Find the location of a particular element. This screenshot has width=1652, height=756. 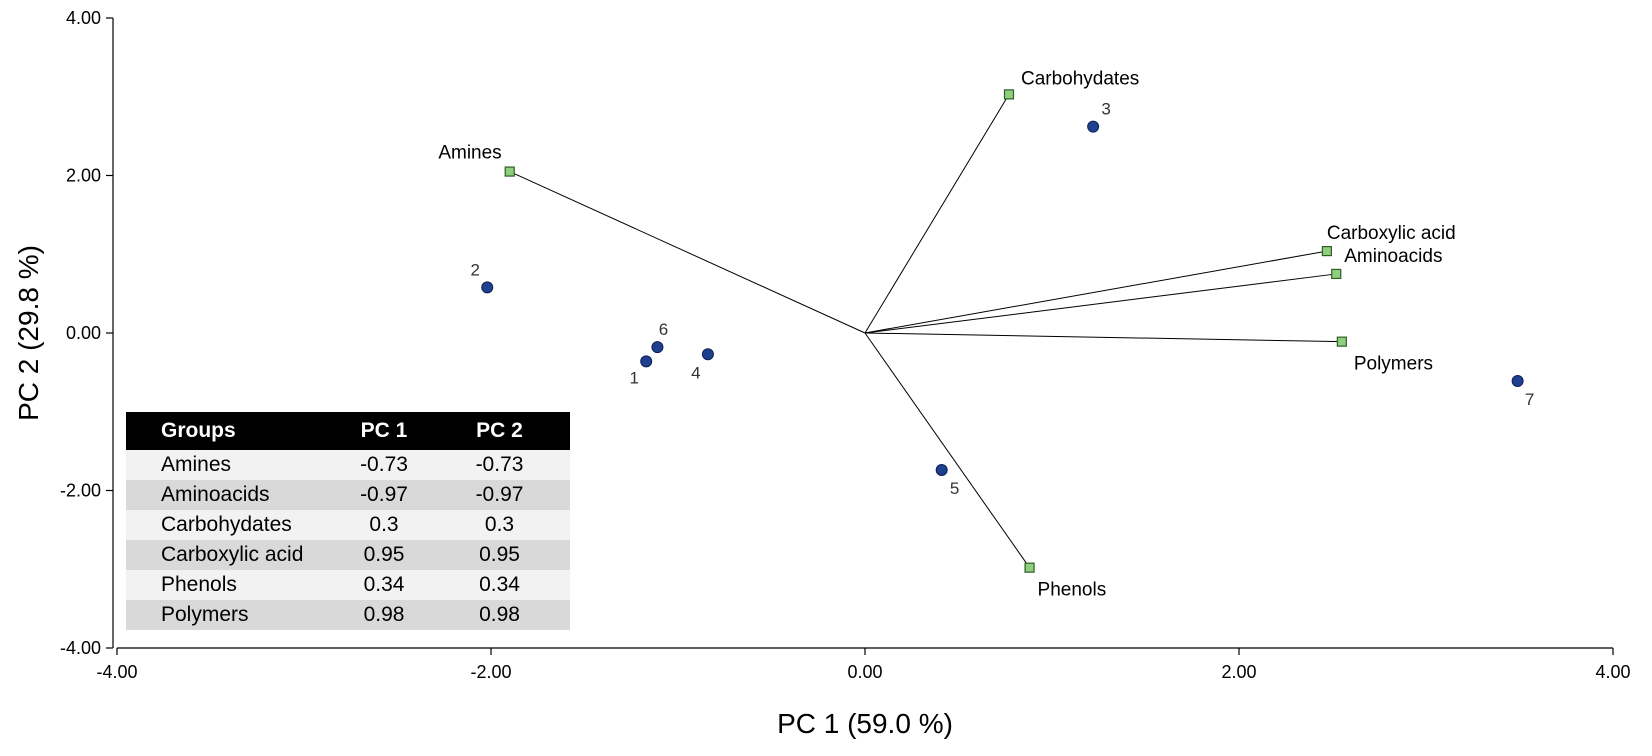

y-tick-label: 4.00 is located at coordinates (83, 18).